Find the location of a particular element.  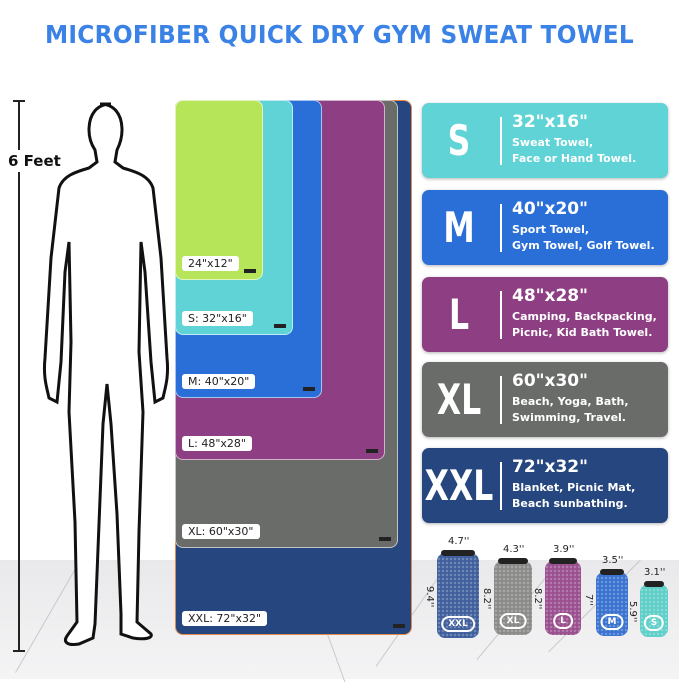

towel-xs: 24"x12" is located at coordinates (219, 190).